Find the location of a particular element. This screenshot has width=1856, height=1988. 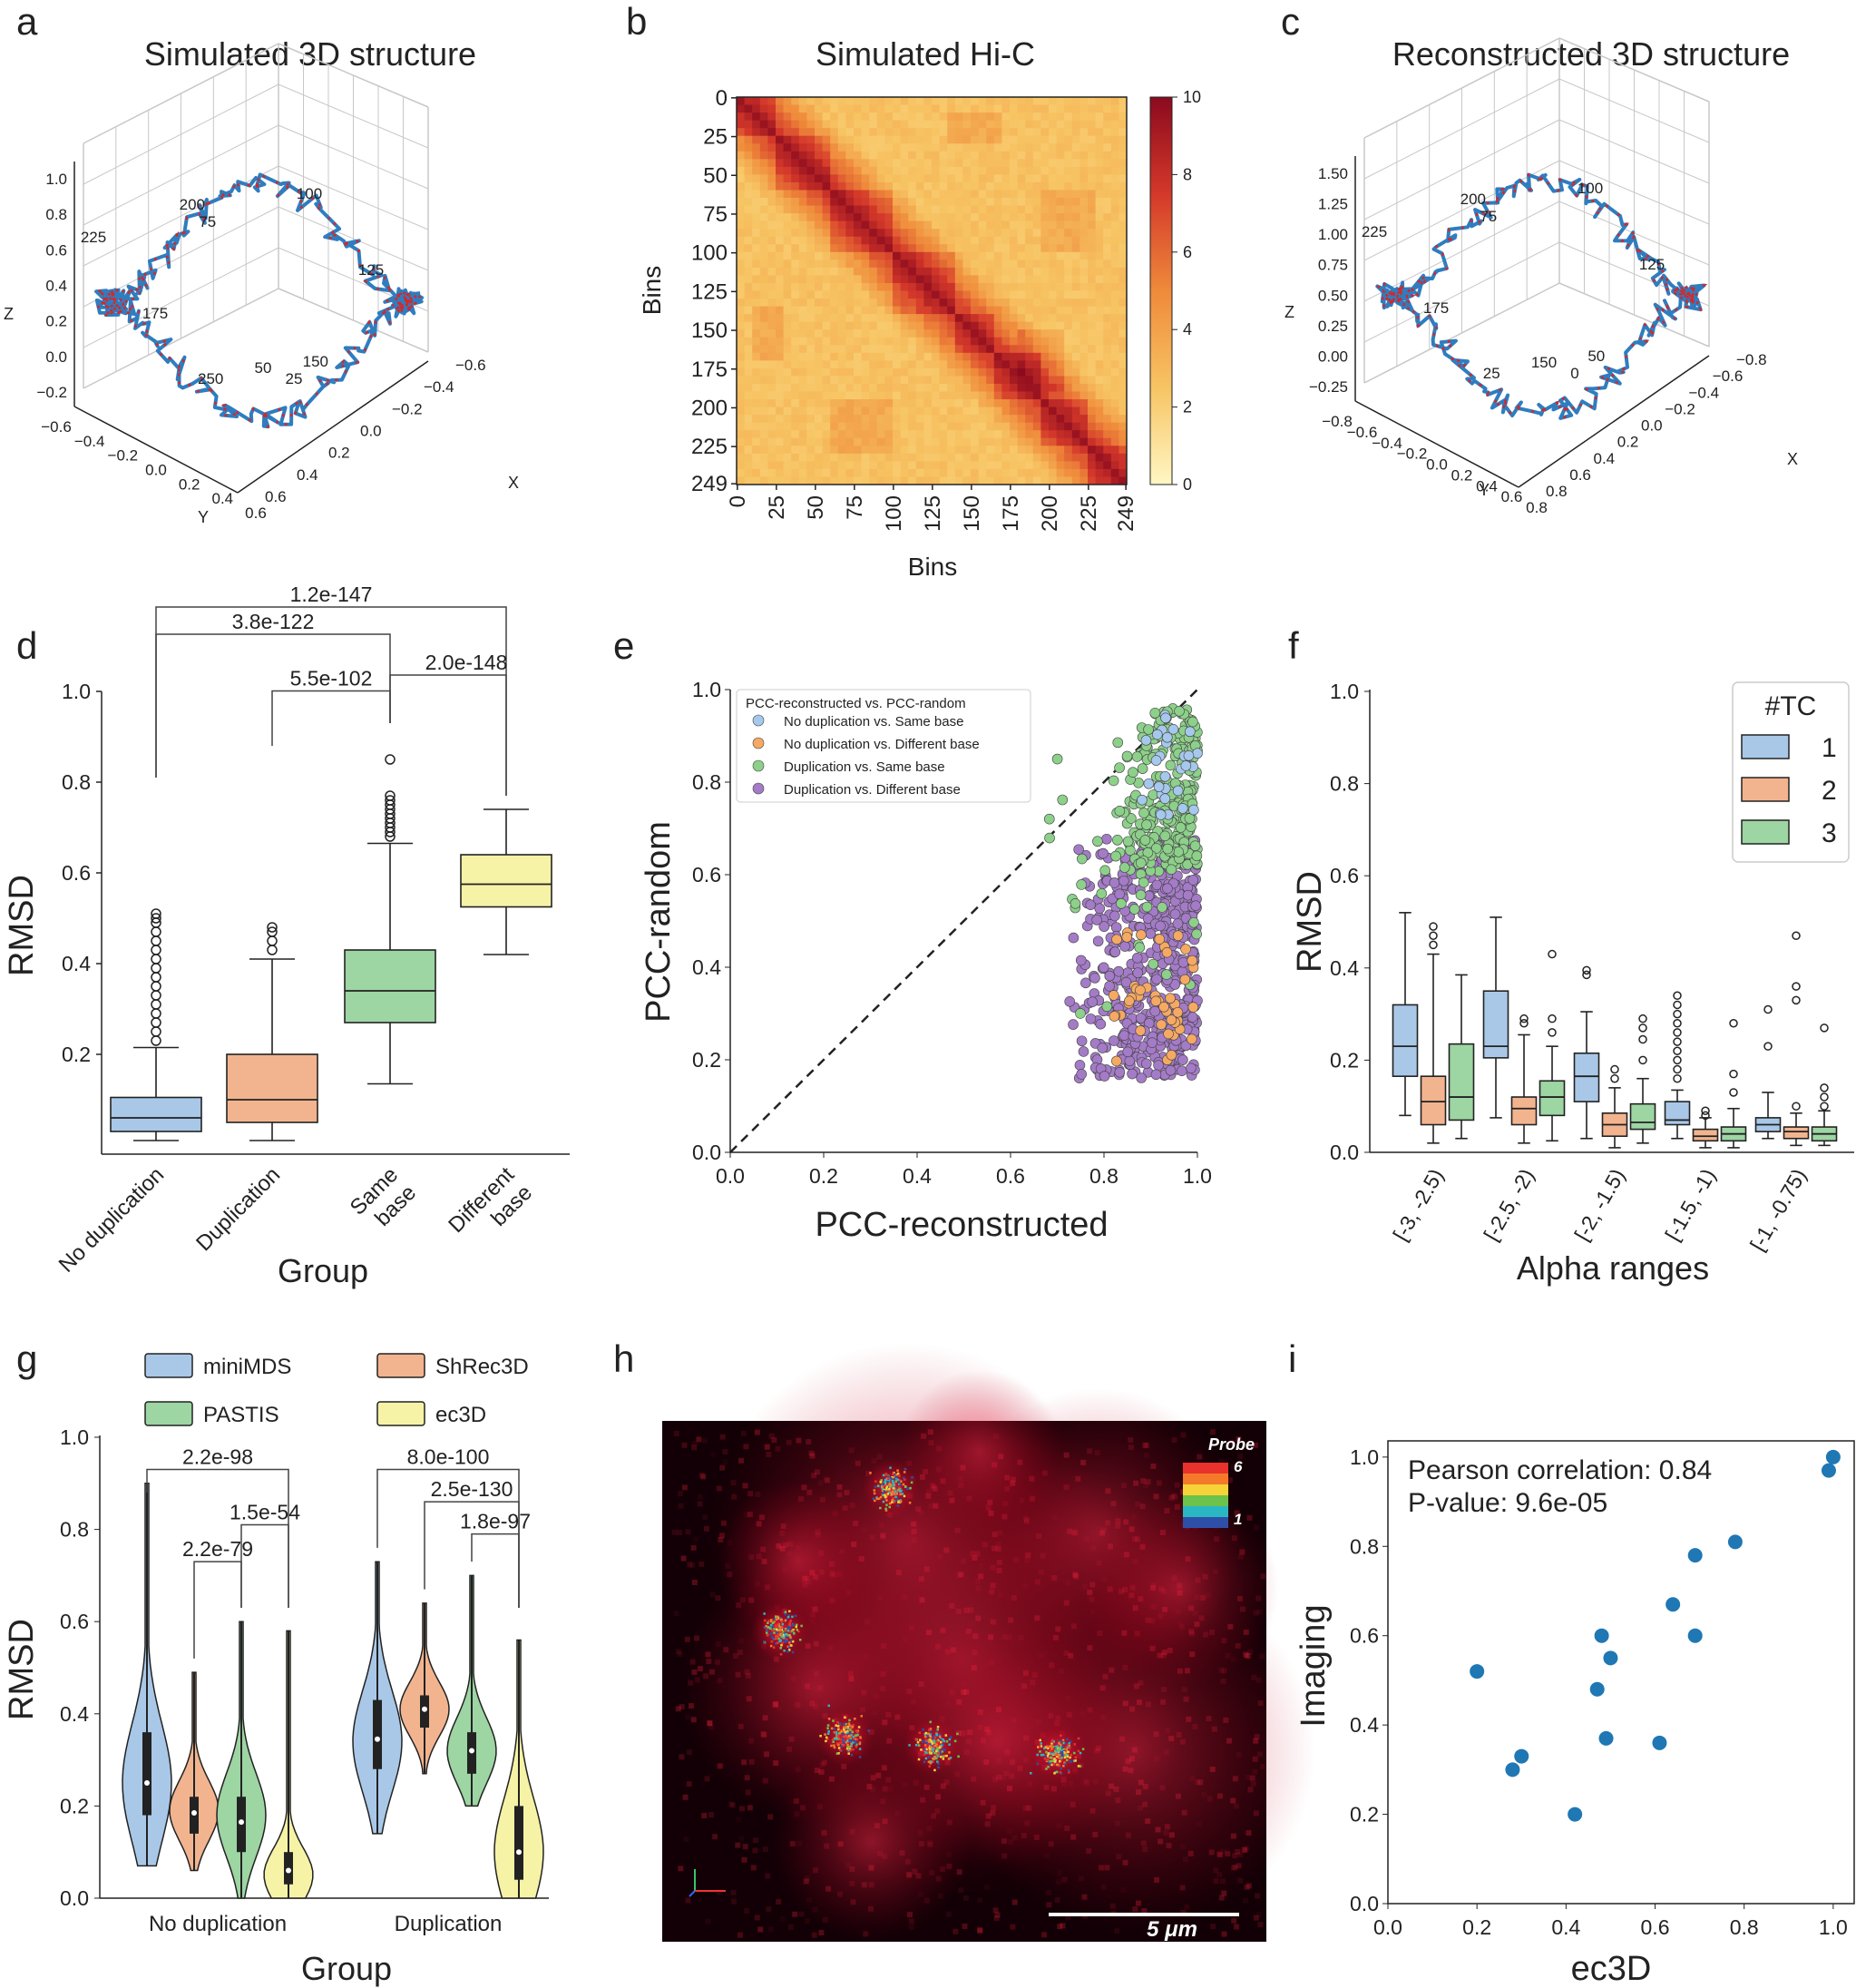

box-group-4-tc3 is located at coordinates (1733, 1084).